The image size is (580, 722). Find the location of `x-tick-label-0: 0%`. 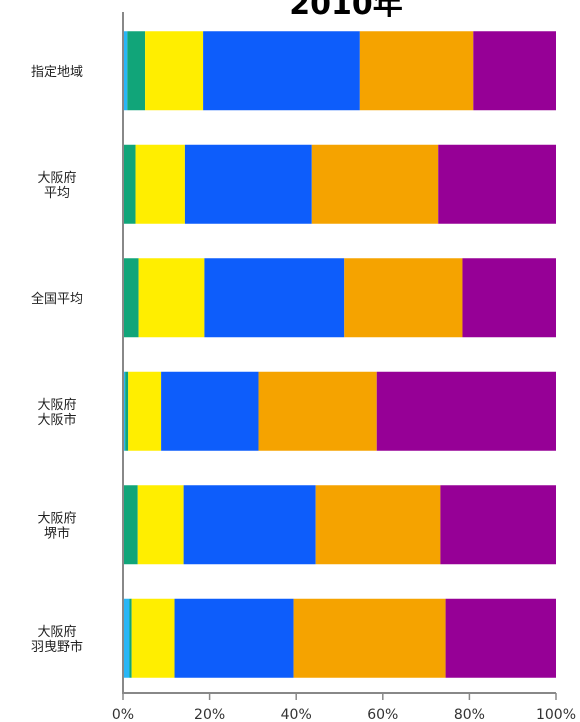

x-tick-label-0: 0% is located at coordinates (123, 714).